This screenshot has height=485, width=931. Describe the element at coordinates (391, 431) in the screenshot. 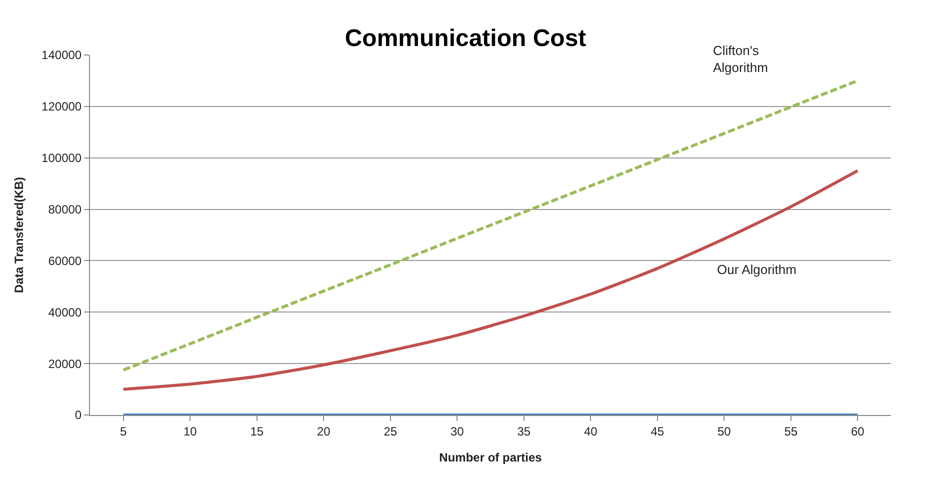

I see `x-tick-label: 25` at that location.